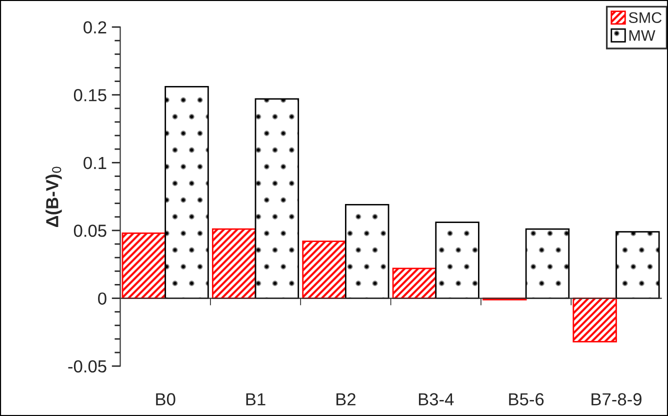 The height and width of the screenshot is (416, 668). What do you see at coordinates (95, 27) in the screenshot?
I see `y-tick-label: 0.2` at bounding box center [95, 27].